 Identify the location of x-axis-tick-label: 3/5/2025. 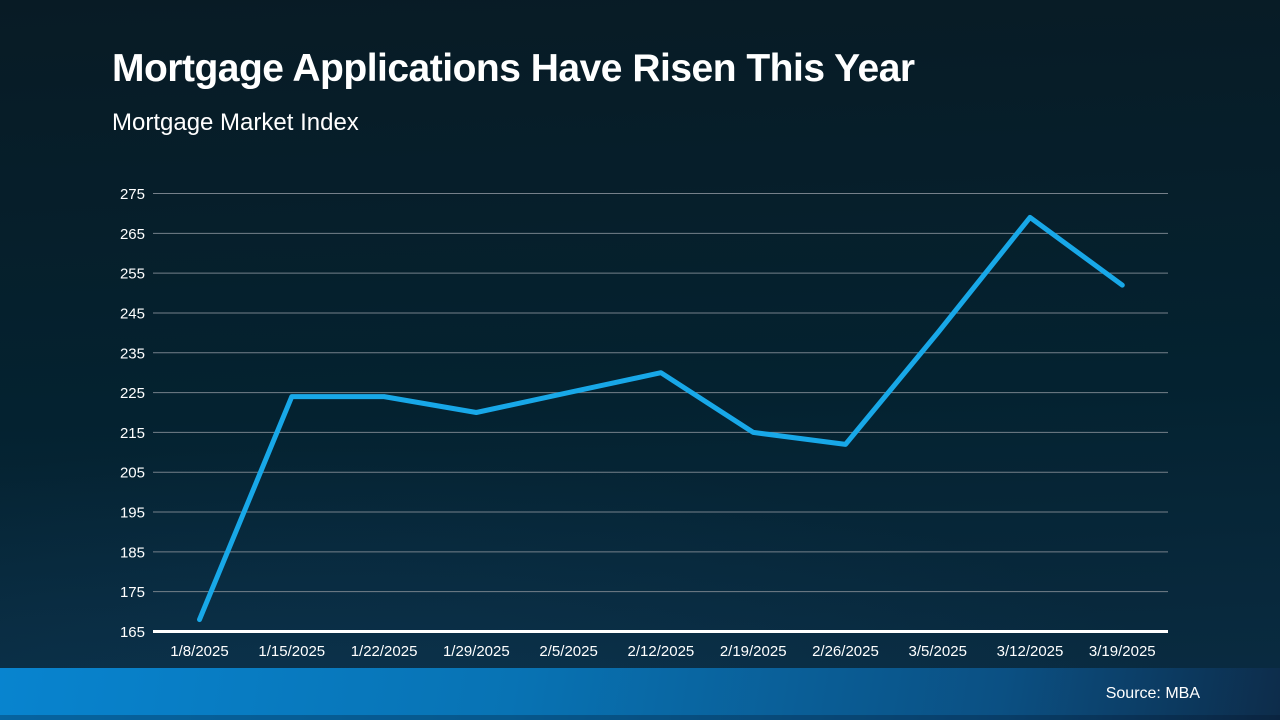
(938, 651).